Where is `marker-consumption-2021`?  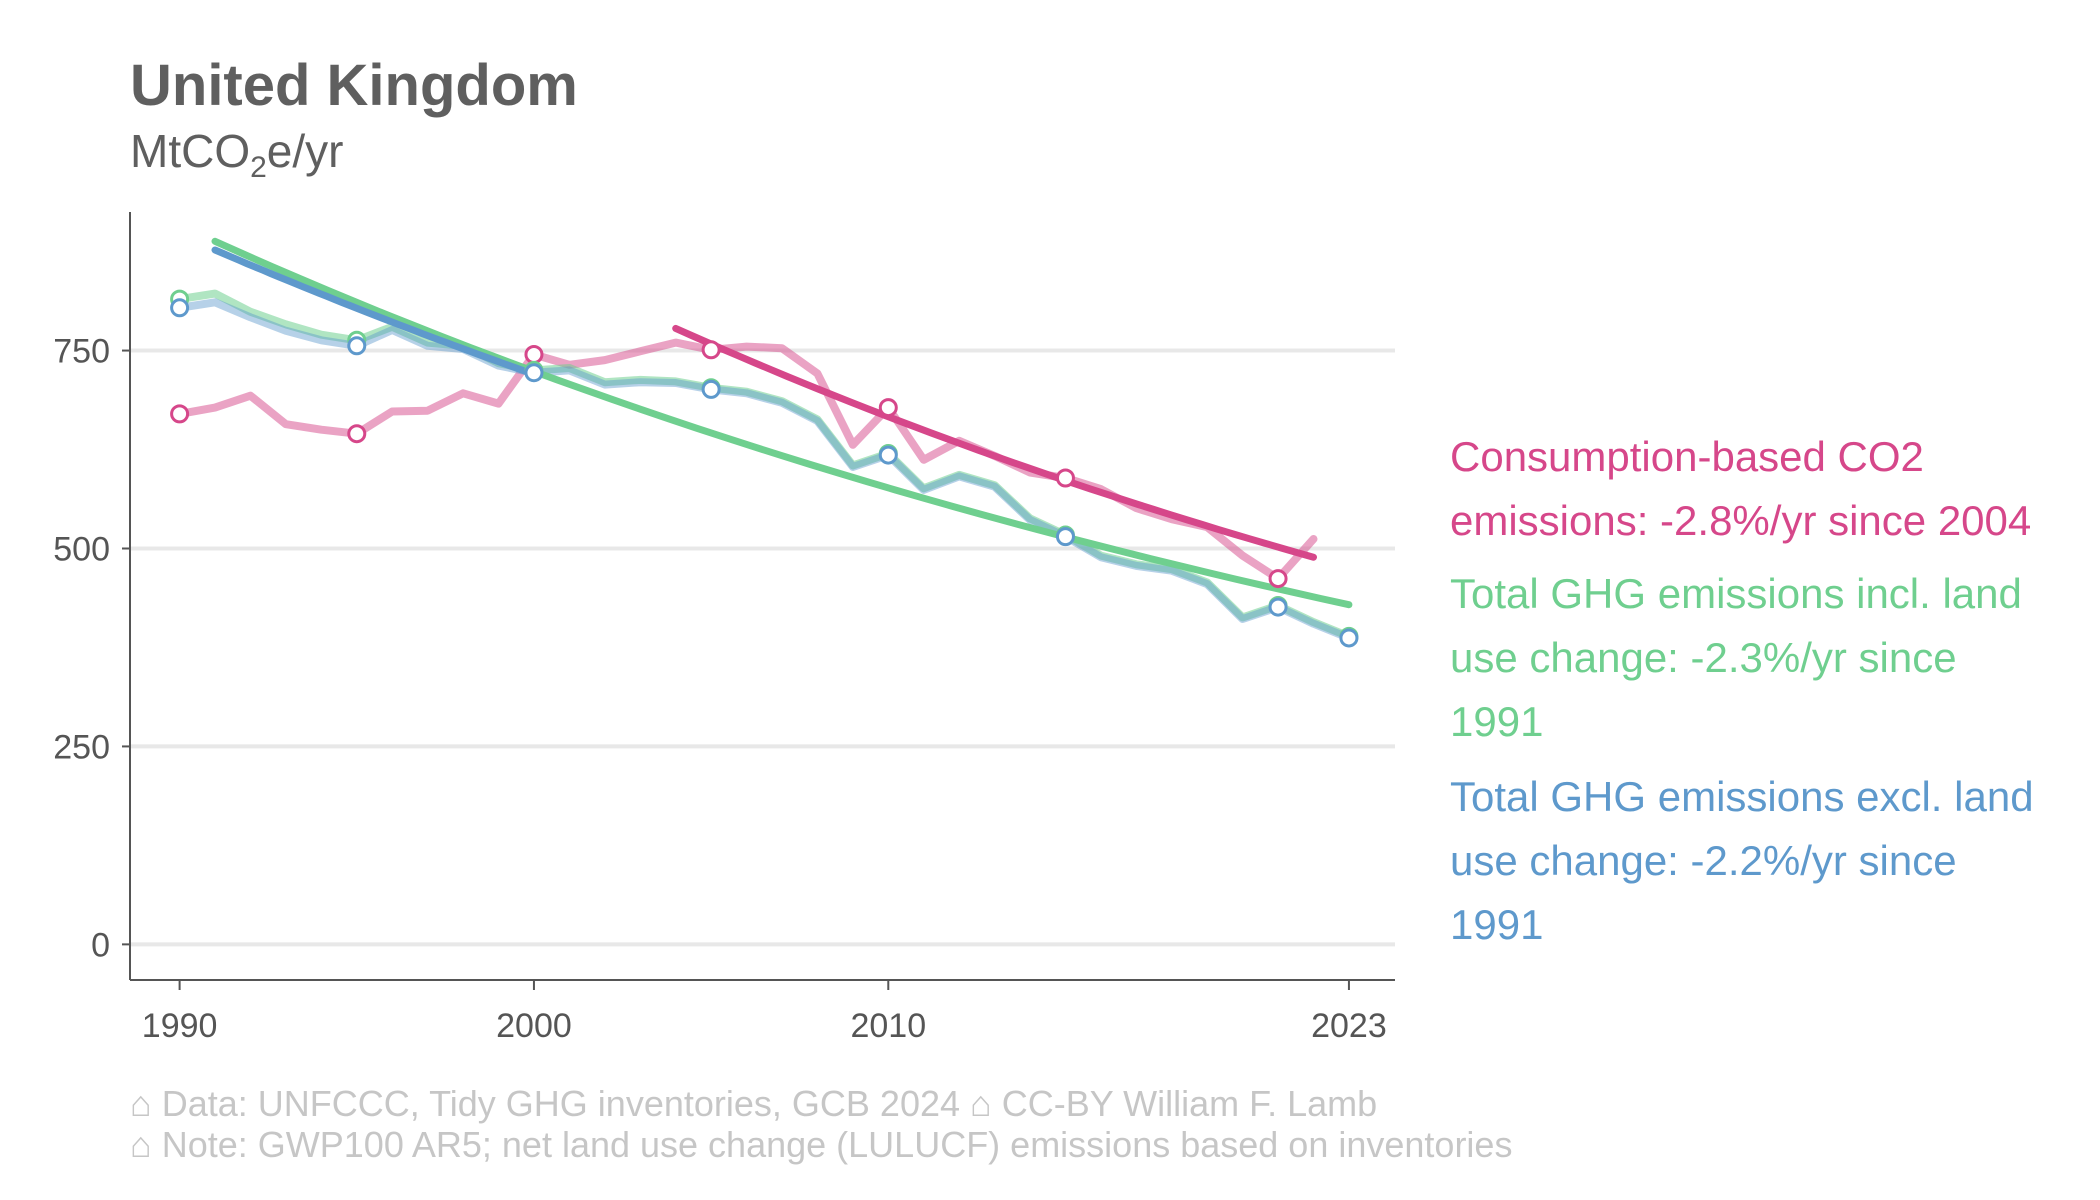
marker-consumption-2021 is located at coordinates (1278, 579).